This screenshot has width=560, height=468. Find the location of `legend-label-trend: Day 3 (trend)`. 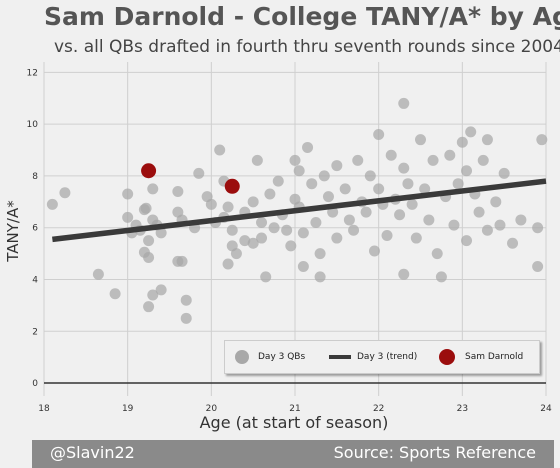

legend-label-trend: Day 3 (trend) is located at coordinates (387, 357).